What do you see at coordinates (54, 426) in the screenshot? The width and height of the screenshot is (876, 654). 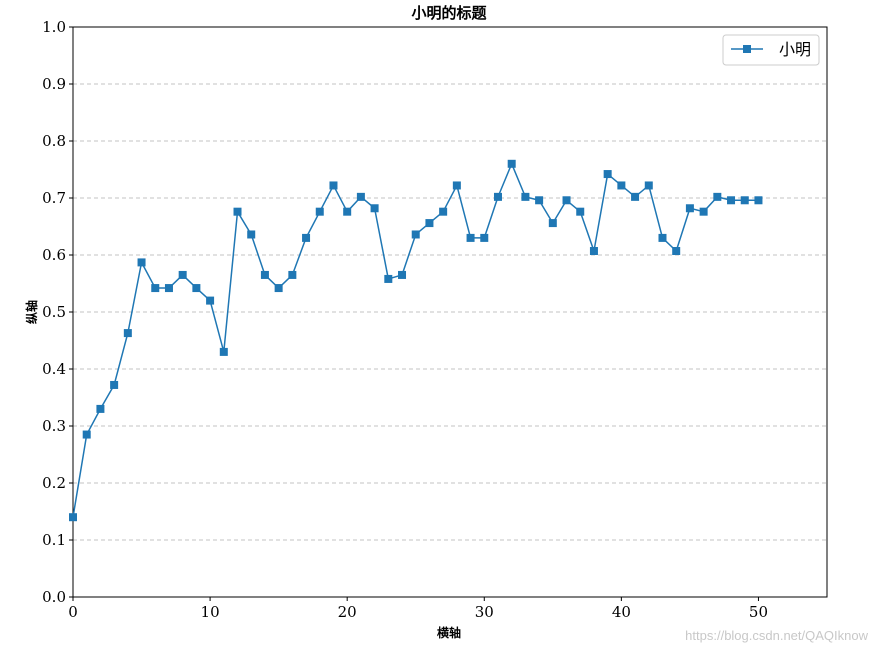 I see `y-tick-label-3: 0.3` at bounding box center [54, 426].